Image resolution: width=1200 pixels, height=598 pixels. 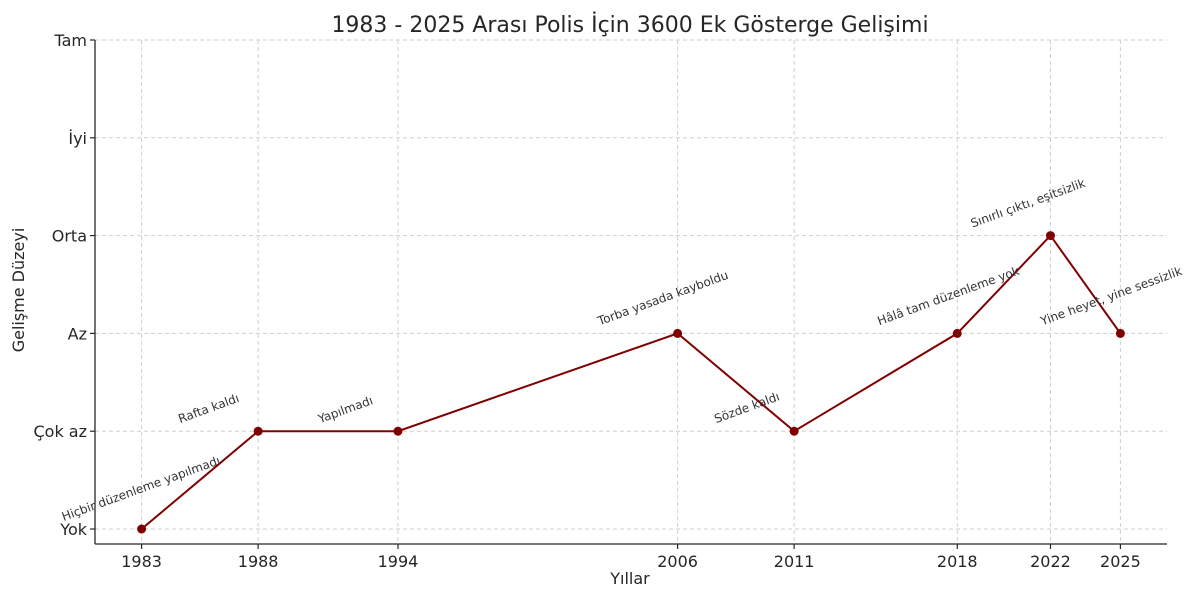 What do you see at coordinates (77, 138) in the screenshot?
I see `y-tick-label: İyi` at bounding box center [77, 138].